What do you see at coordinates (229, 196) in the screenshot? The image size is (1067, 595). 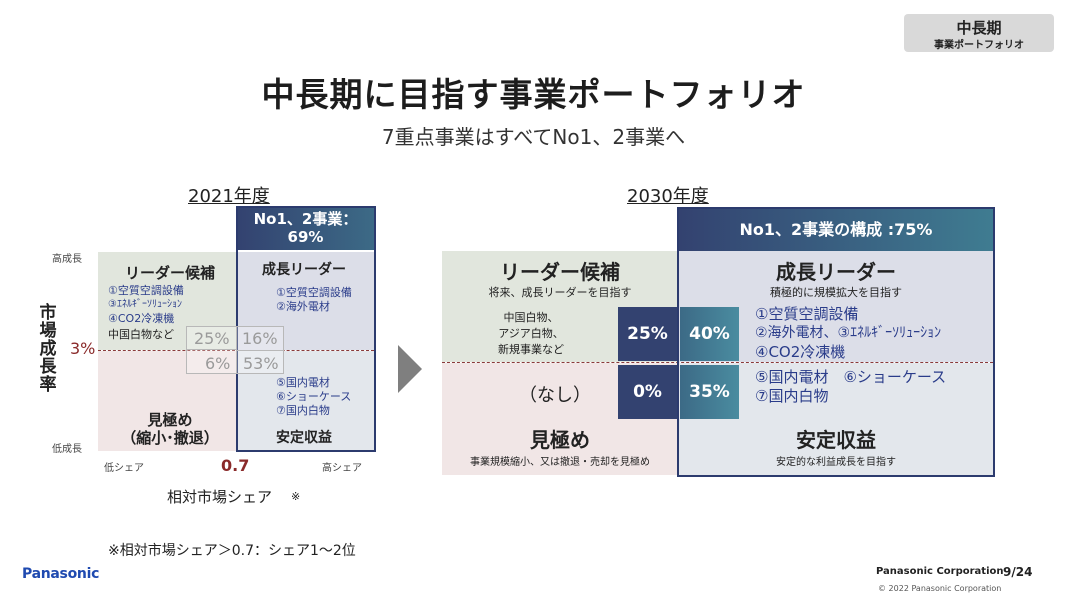 I see `left-year-label: 2021年度` at bounding box center [229, 196].